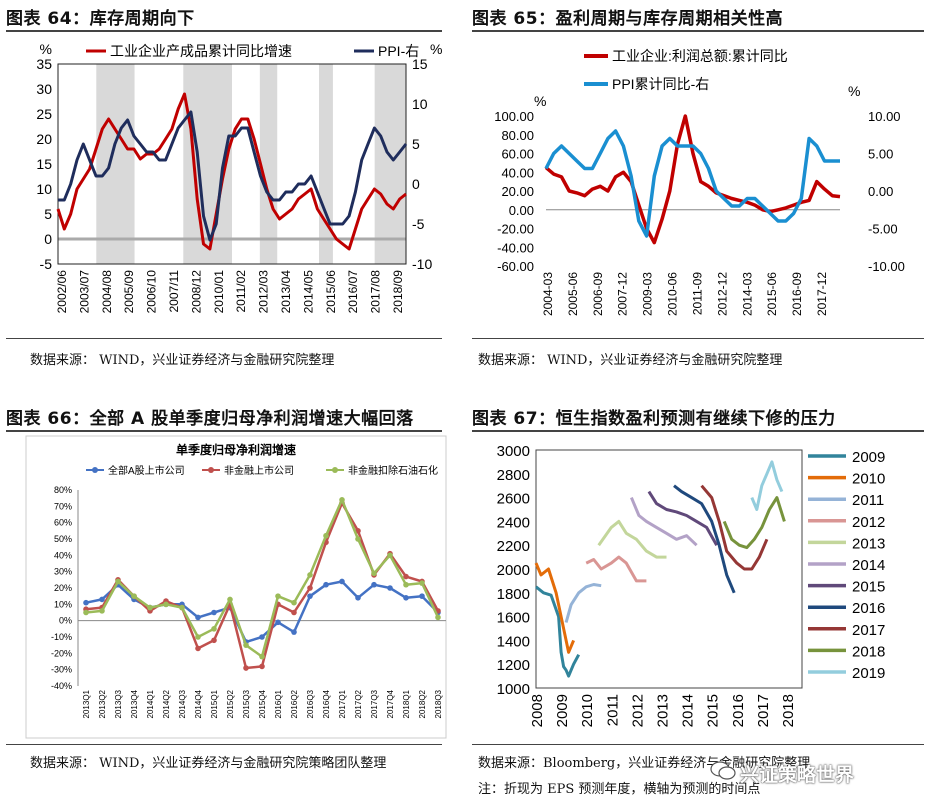 The width and height of the screenshot is (930, 811). What do you see at coordinates (166, 703) in the screenshot?
I see `x-tick-label: 2014Q2` at bounding box center [166, 703].